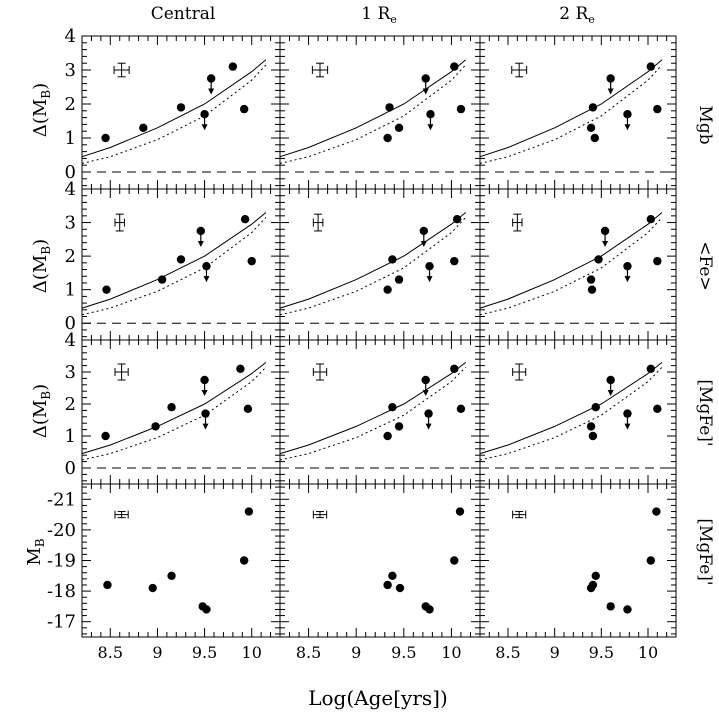 The height and width of the screenshot is (719, 719). Describe the element at coordinates (41, 411) in the screenshot. I see `y-axis-label-row-3: Δ(MB)` at that location.